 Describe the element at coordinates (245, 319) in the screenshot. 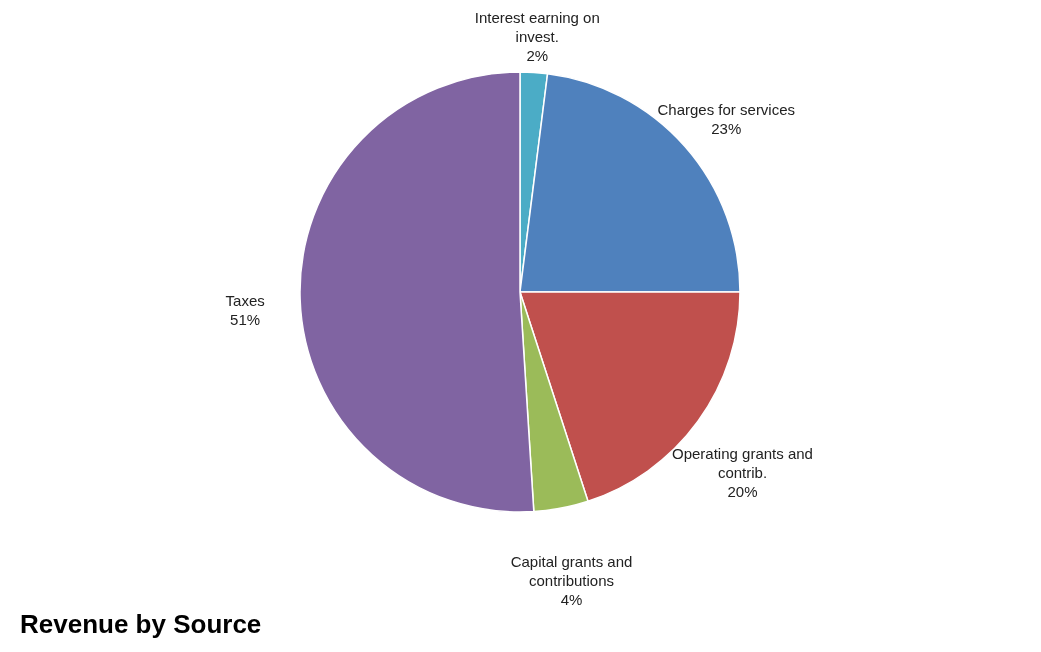

I see `data-label: 51%` at that location.